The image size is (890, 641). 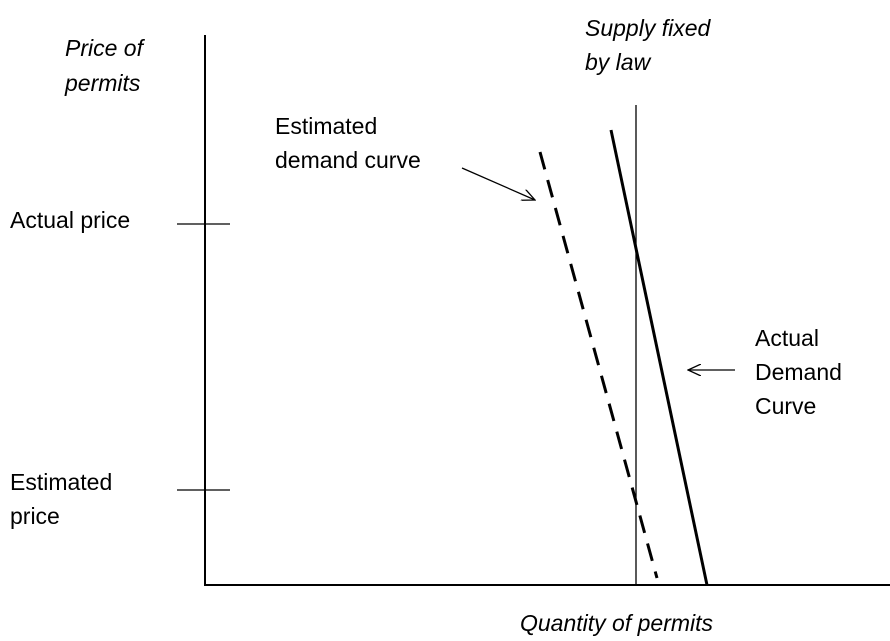 What do you see at coordinates (618, 62) in the screenshot?
I see `supply-label: by law` at bounding box center [618, 62].